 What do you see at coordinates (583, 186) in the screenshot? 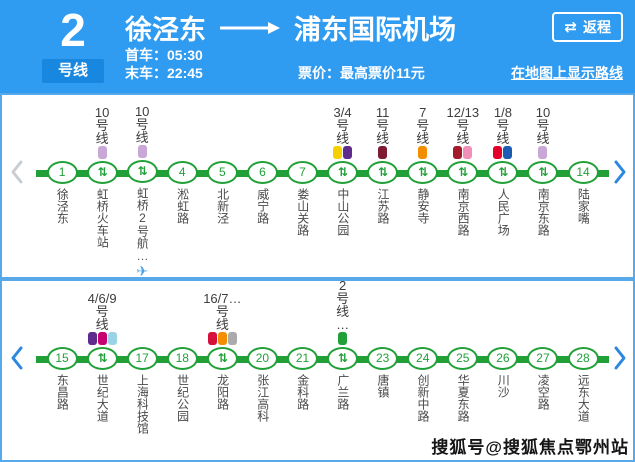
I see `station-陆家嘴: 14 陆家嘴` at bounding box center [583, 186].